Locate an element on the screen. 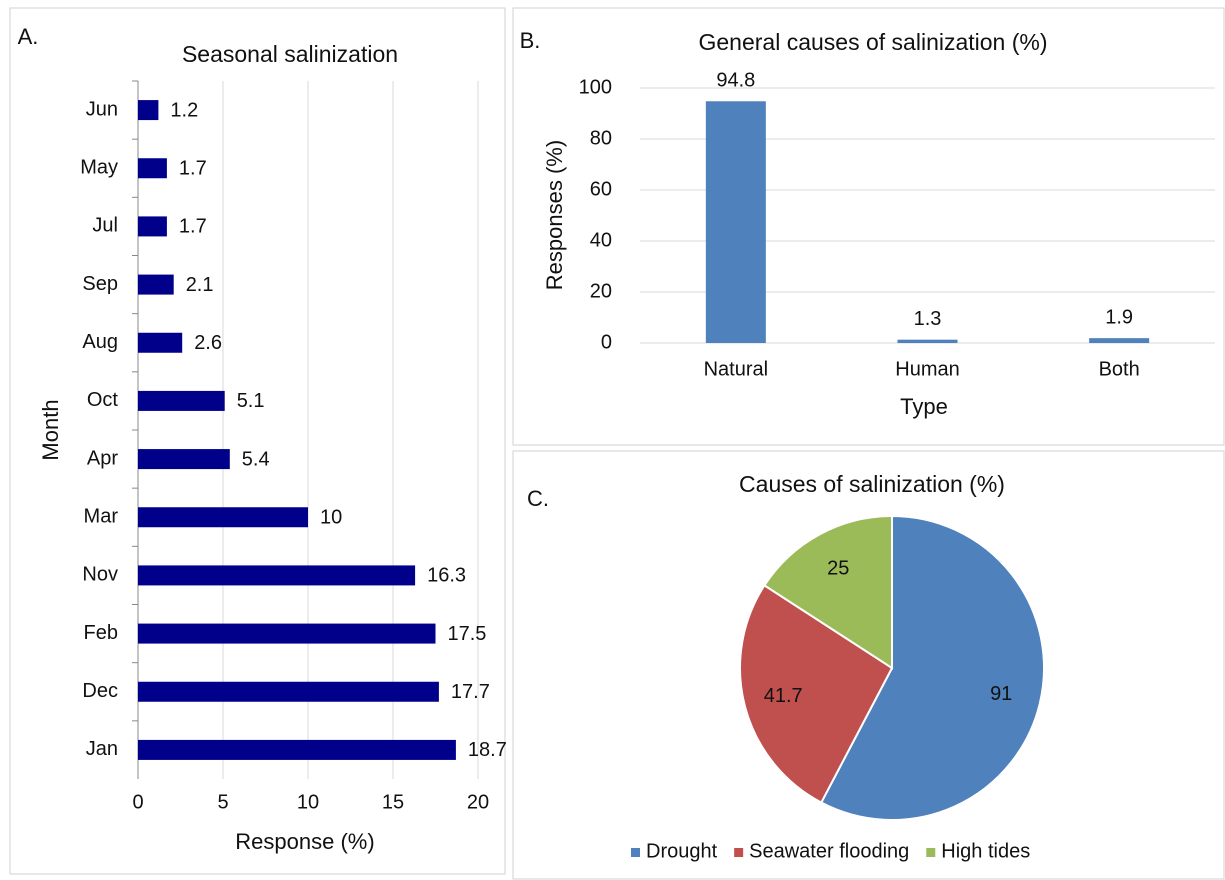 Image resolution: width=1225 pixels, height=880 pixels. chart-title: Causes of salinization (%) is located at coordinates (872, 484).